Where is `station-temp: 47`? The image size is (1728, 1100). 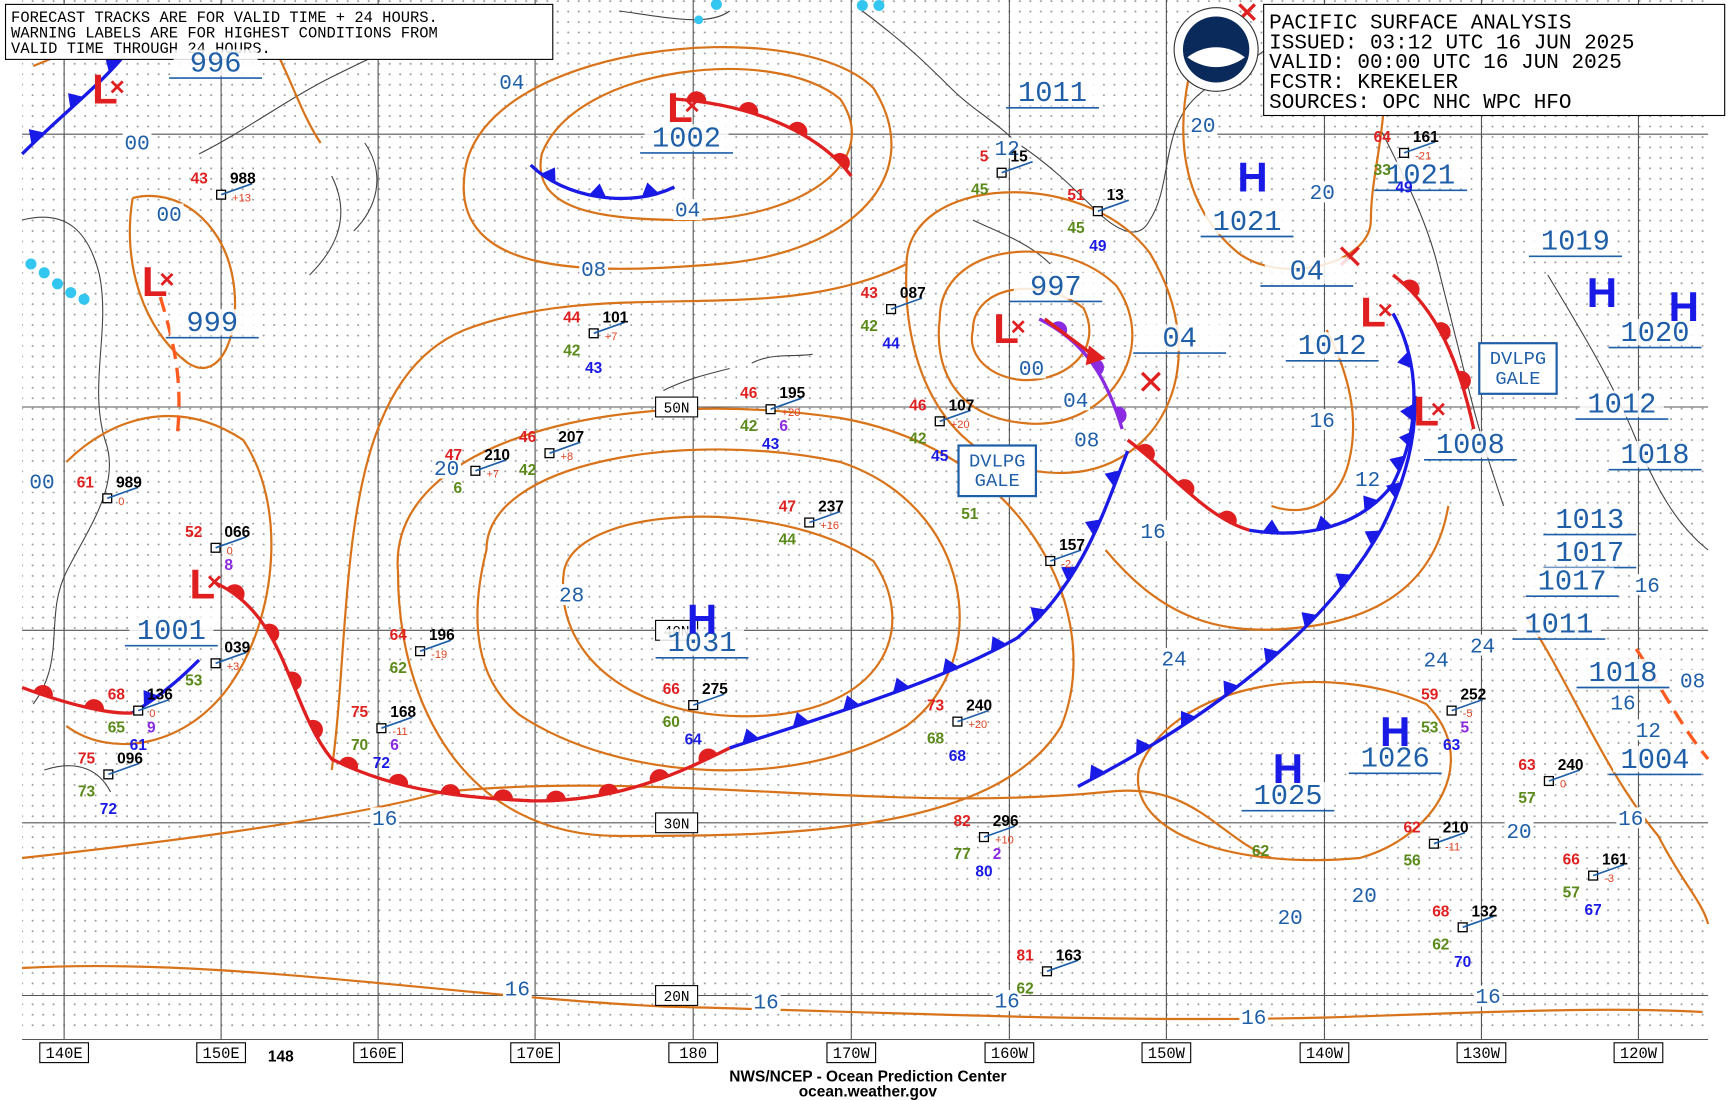
station-temp: 47 is located at coordinates (787, 507).